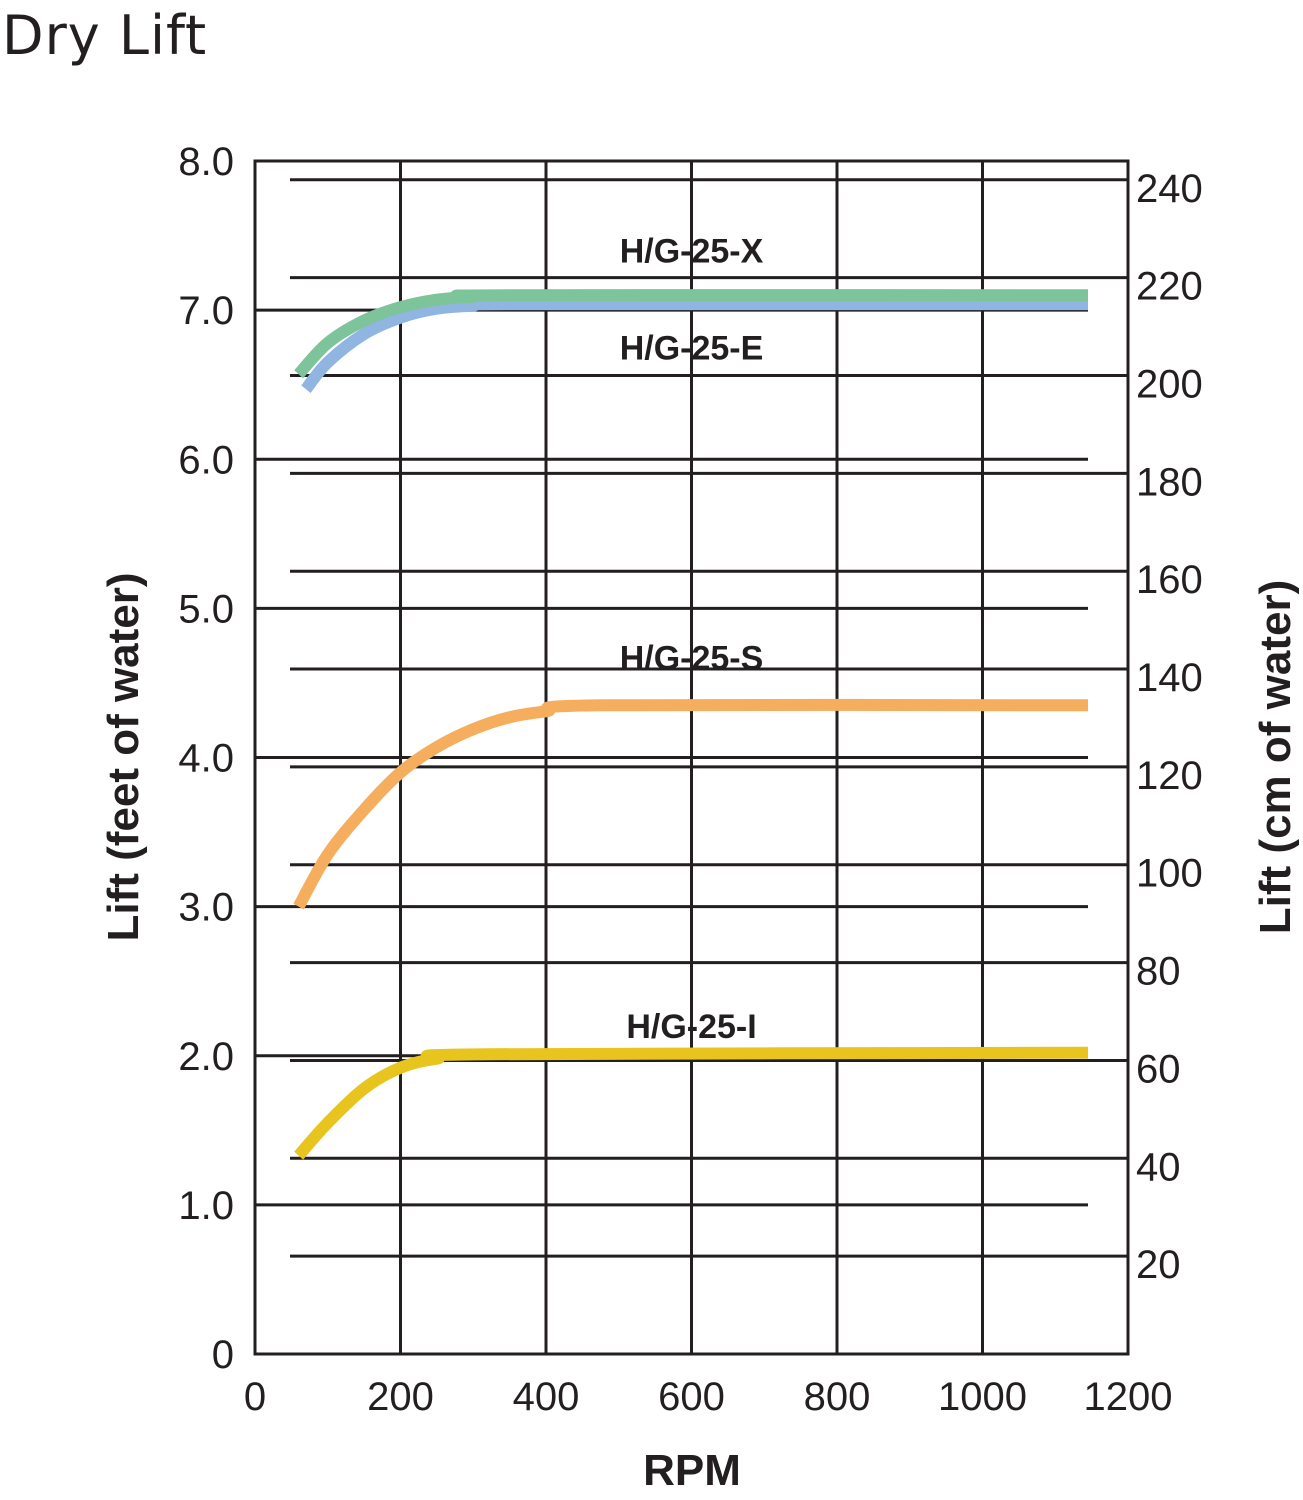  I want to click on y2-tick-label: 200, so click(1169, 384).